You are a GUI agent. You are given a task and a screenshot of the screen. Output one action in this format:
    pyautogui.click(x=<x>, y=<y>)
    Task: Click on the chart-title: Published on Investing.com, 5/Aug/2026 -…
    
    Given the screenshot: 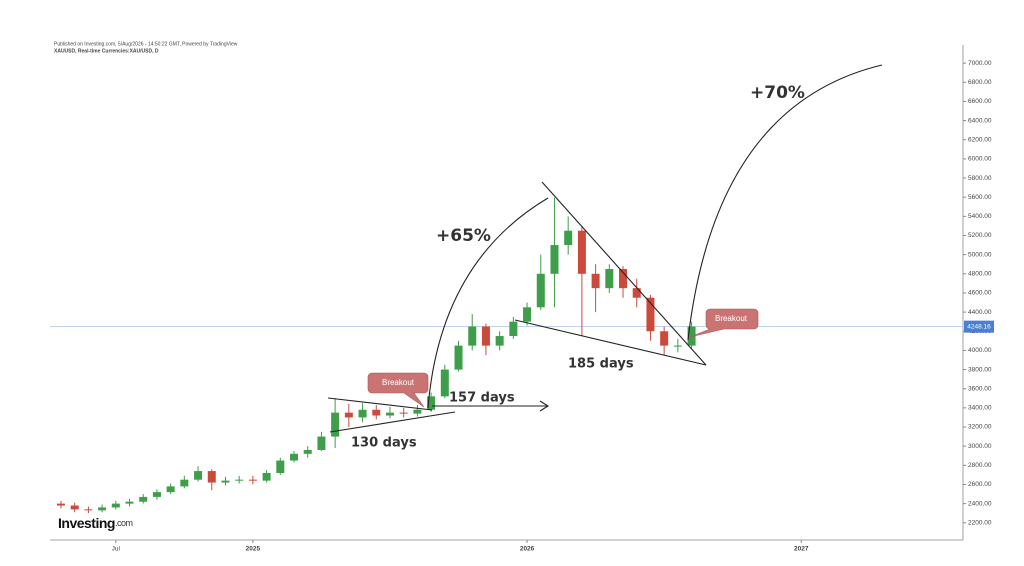 What is the action you would take?
    pyautogui.click(x=146, y=44)
    